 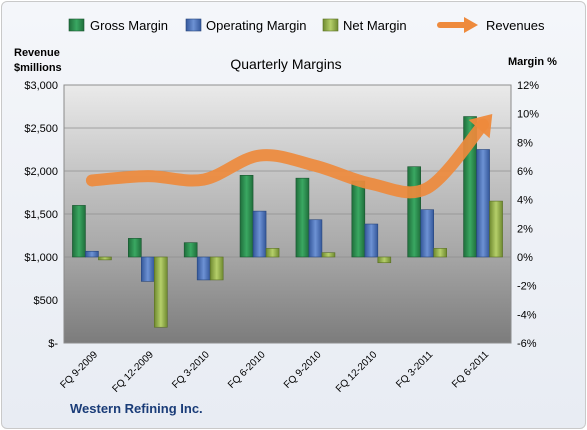 I want to click on left-tick-label: $1,500, so click(x=41, y=215).